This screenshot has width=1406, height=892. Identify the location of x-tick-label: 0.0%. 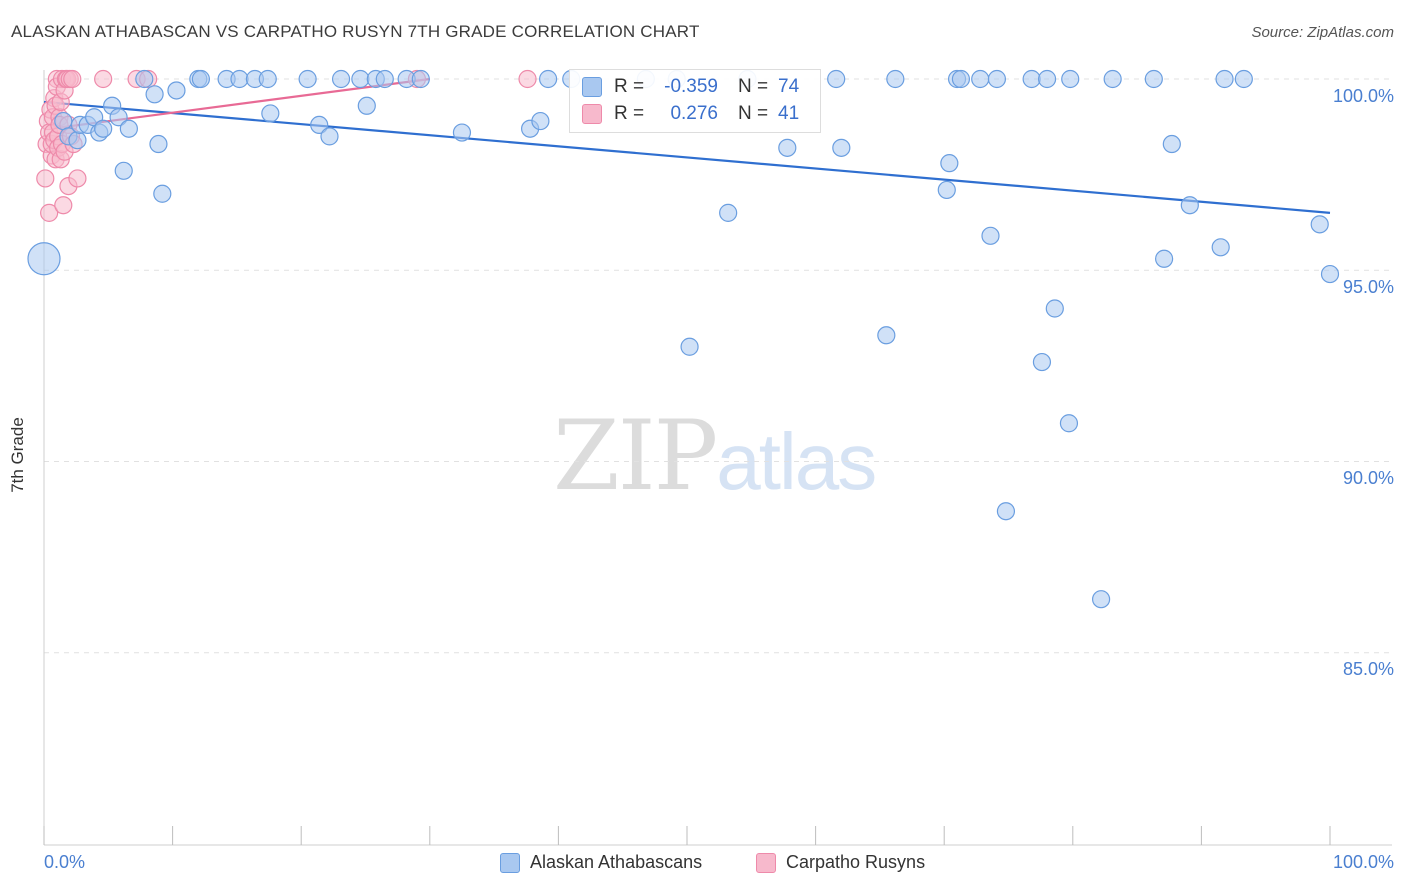
(65, 862).